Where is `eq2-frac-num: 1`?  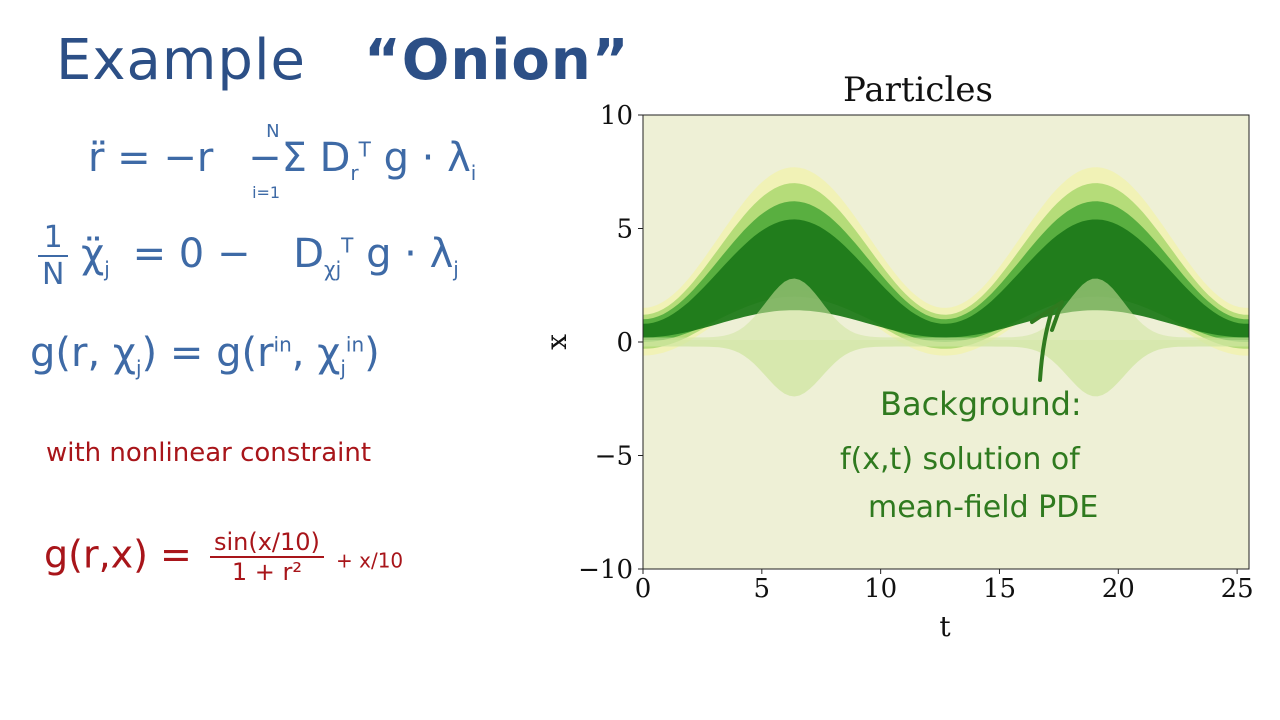
eq2-frac-num: 1 is located at coordinates (53, 238).